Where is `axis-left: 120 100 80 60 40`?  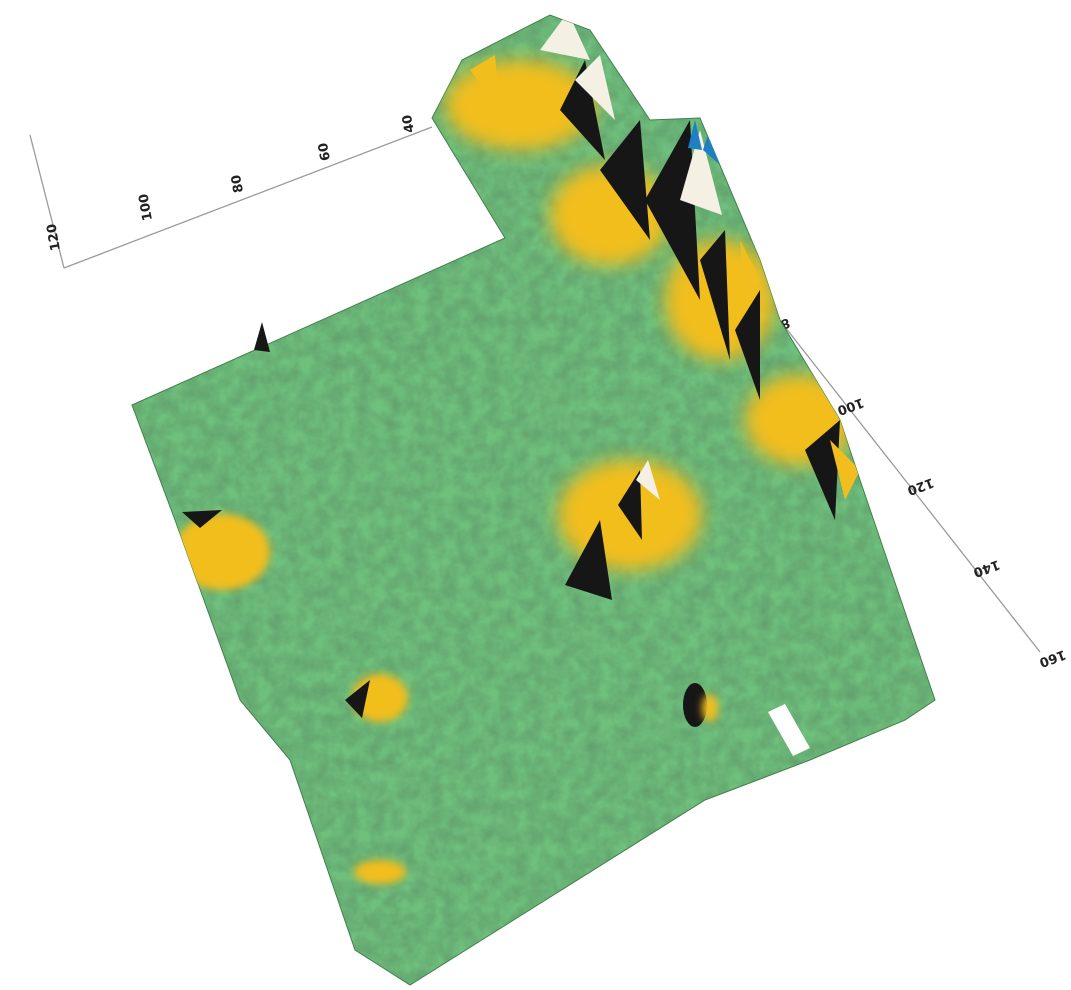 axis-left: 120 100 80 60 40 is located at coordinates (231, 191).